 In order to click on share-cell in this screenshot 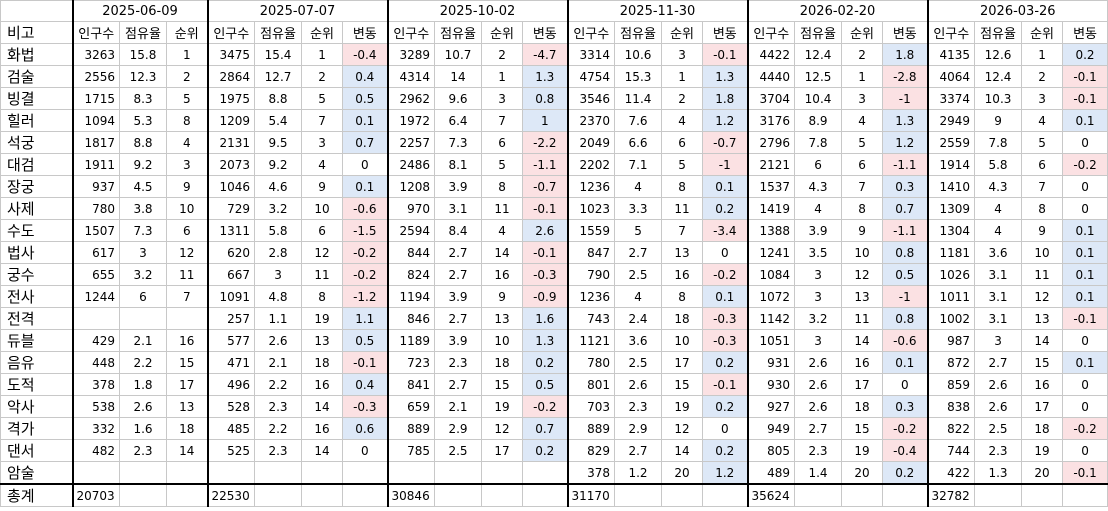, I will do `click(143, 319)`.